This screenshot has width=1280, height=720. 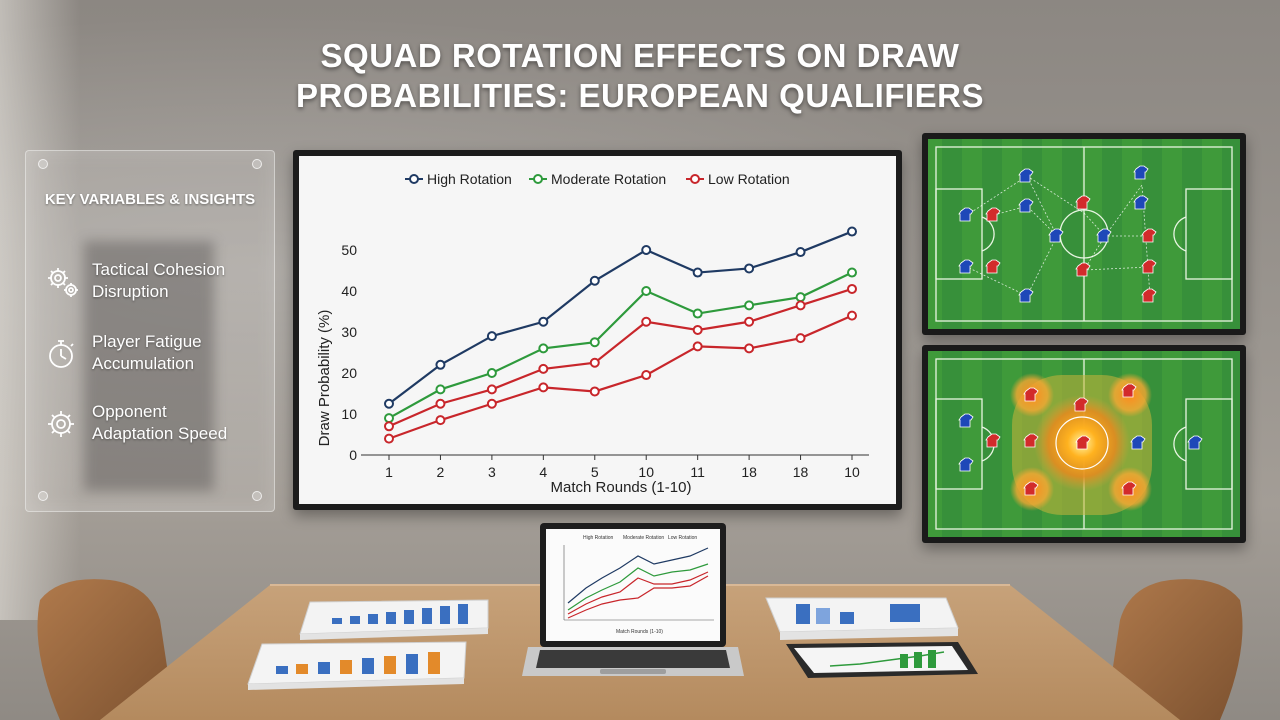 I want to click on insight-label: Opponent Adaptation Speed, so click(x=182, y=423).